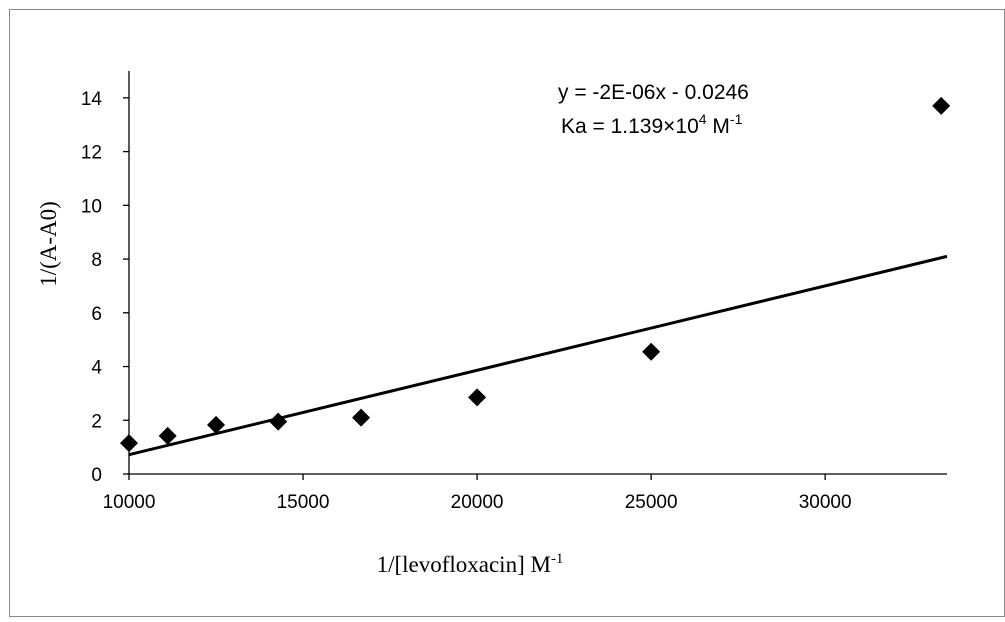  Describe the element at coordinates (48, 244) in the screenshot. I see `y-axis-title: 1/(A-A0)` at that location.